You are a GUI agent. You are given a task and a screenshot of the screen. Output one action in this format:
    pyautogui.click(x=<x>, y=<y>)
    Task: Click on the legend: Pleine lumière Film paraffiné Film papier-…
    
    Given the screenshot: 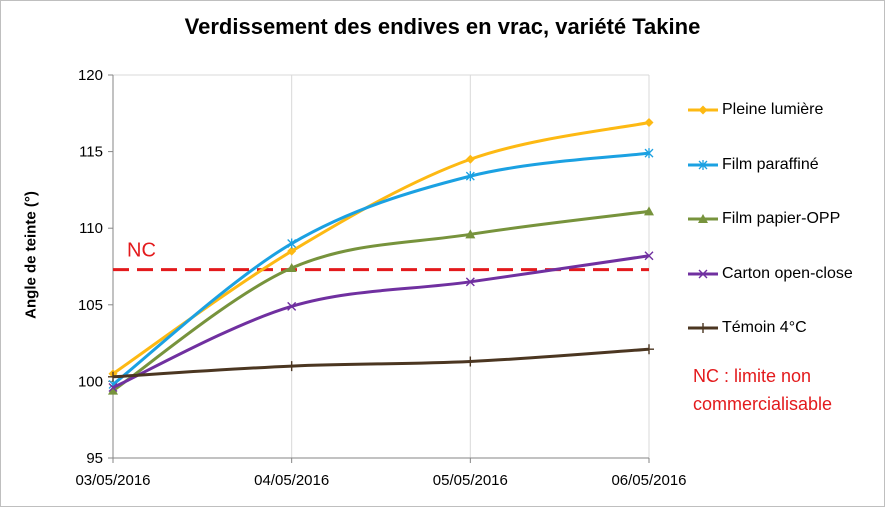 What is the action you would take?
    pyautogui.click(x=783, y=232)
    